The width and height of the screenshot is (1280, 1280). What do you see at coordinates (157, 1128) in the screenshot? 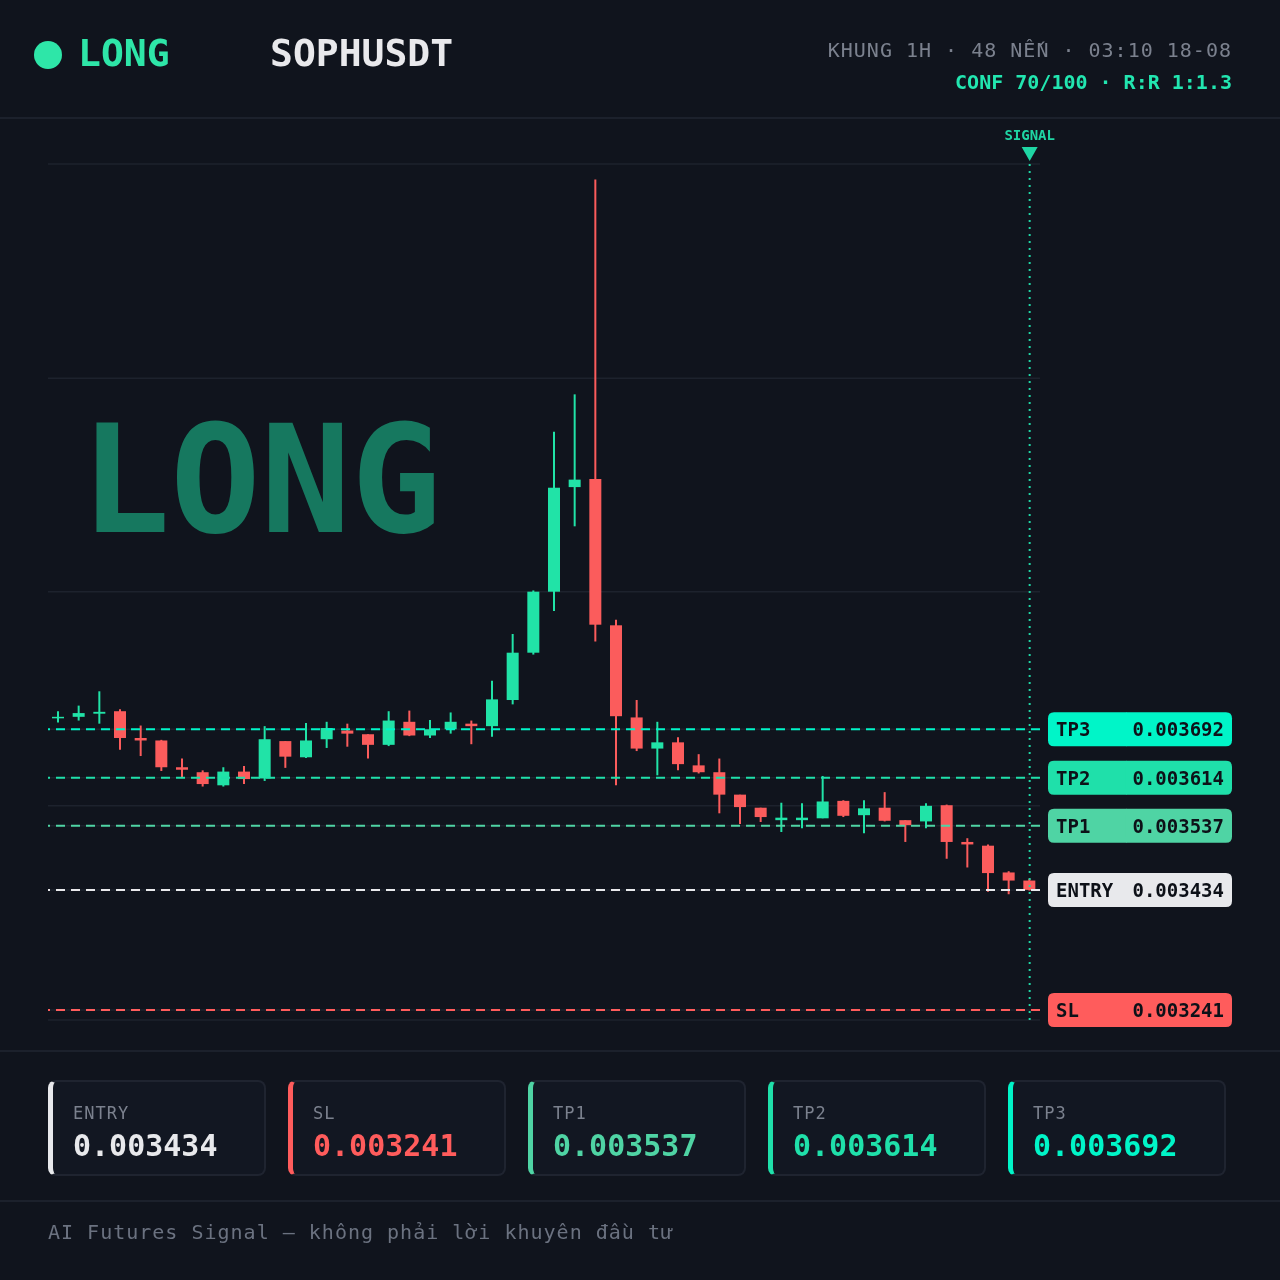
I see `card: ENTRY 0.003434` at bounding box center [157, 1128].